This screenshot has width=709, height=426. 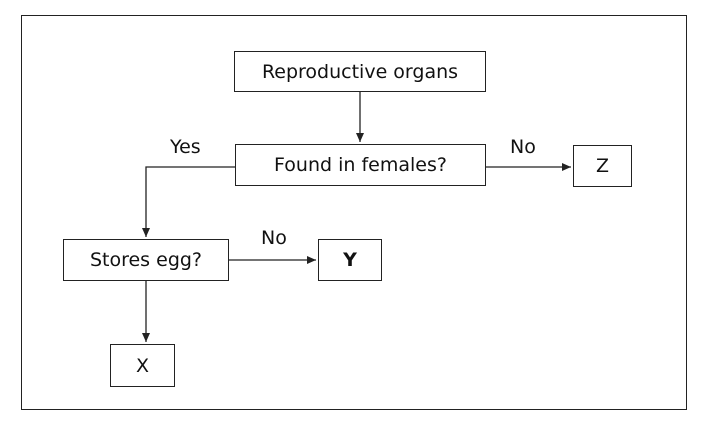 I want to click on node-z: Z, so click(x=602, y=166).